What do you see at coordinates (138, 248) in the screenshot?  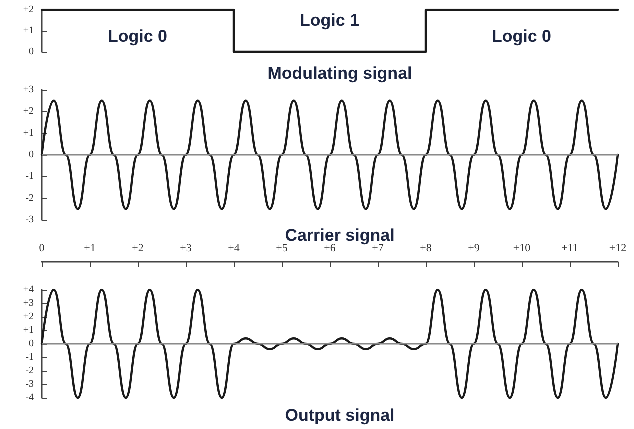 I see `x-tick-label: +2` at bounding box center [138, 248].